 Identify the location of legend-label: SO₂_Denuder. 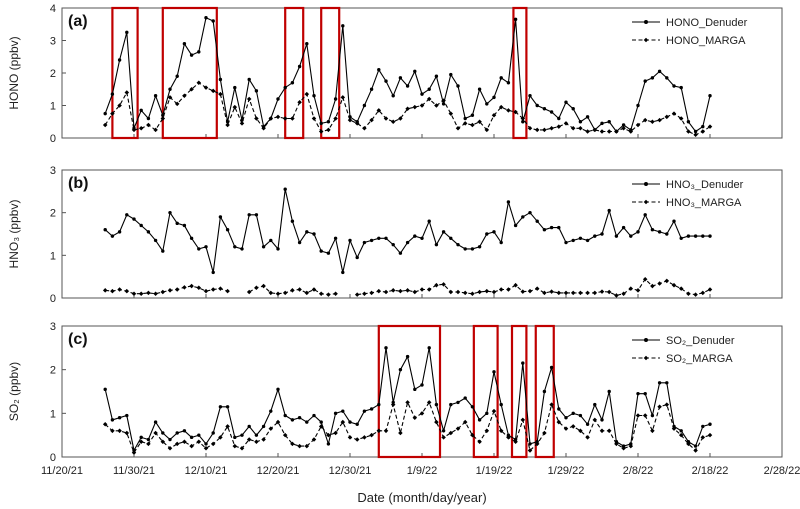
(700, 341).